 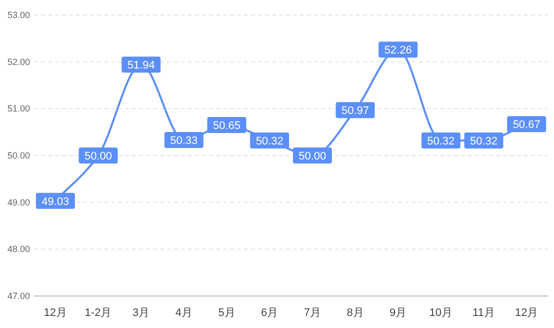 What do you see at coordinates (441, 313) in the screenshot?
I see `x-tick-label: 10月` at bounding box center [441, 313].